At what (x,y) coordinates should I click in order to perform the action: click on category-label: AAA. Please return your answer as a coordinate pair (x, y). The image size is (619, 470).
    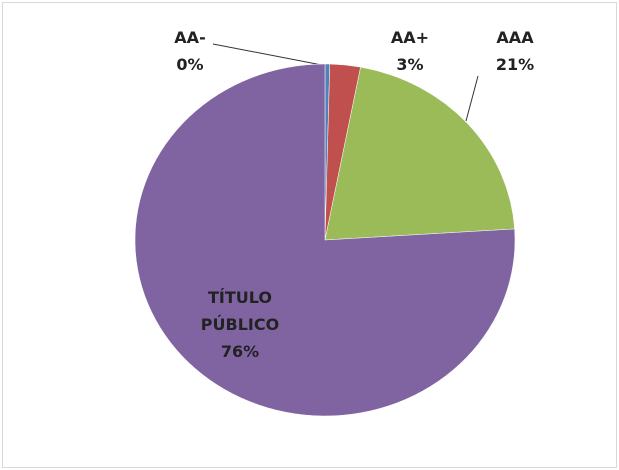
    Looking at the image, I should click on (515, 37).